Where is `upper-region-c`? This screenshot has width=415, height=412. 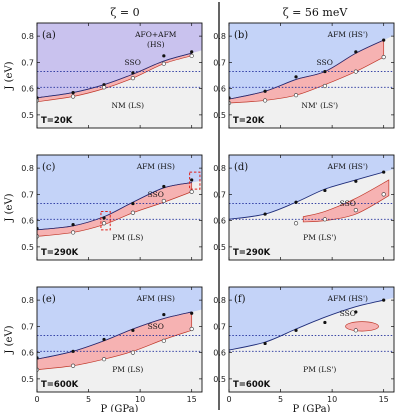
upper-region-c is located at coordinates (119, 192).